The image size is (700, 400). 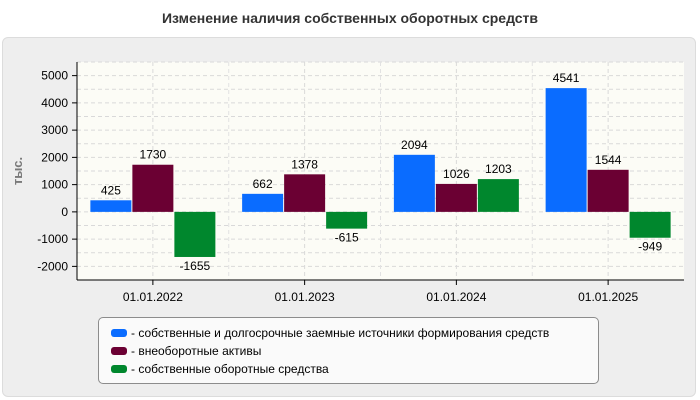 What do you see at coordinates (608, 160) in the screenshot?
I see `data-label: 1544` at bounding box center [608, 160].